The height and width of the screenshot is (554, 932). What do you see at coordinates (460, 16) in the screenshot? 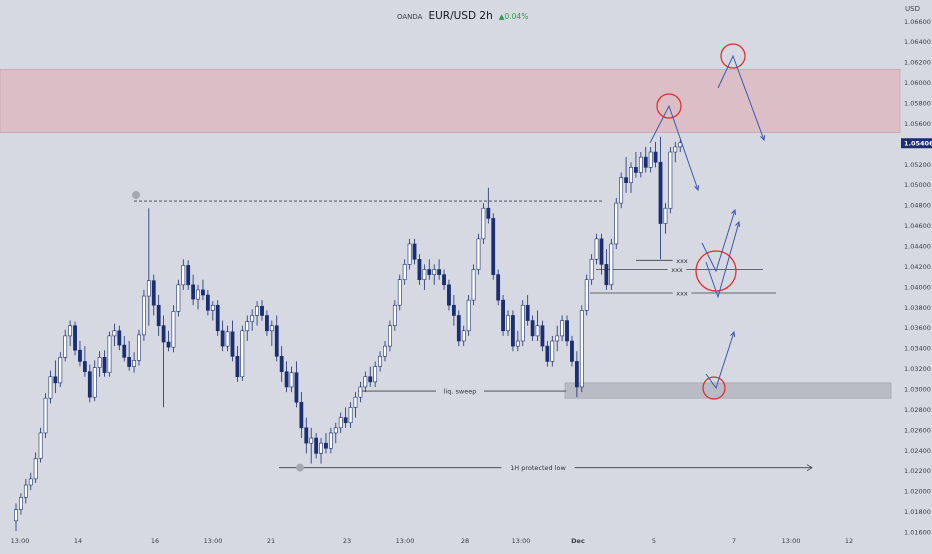
I see `symbol-label: EUR/USD 2h` at bounding box center [460, 16].